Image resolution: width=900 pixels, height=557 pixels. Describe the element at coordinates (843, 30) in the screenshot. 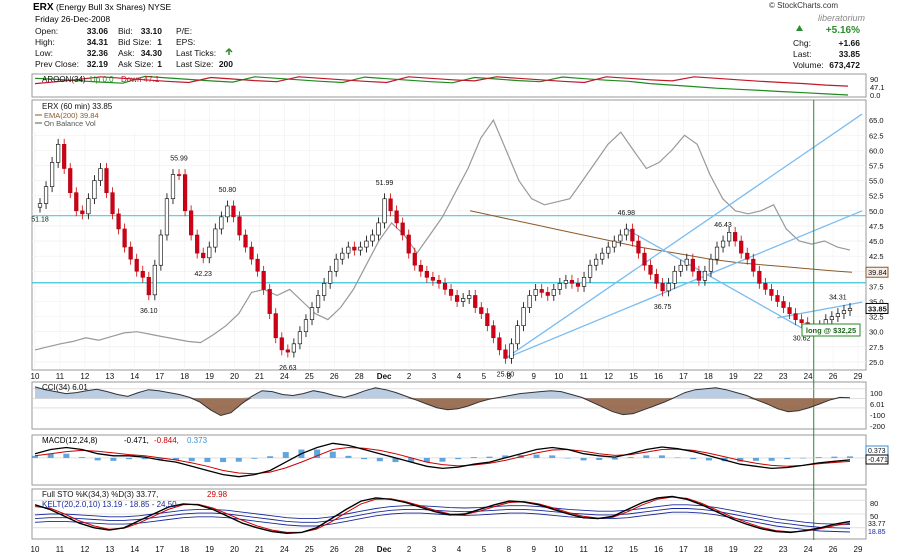

I see `change-percent: +5.16%` at that location.